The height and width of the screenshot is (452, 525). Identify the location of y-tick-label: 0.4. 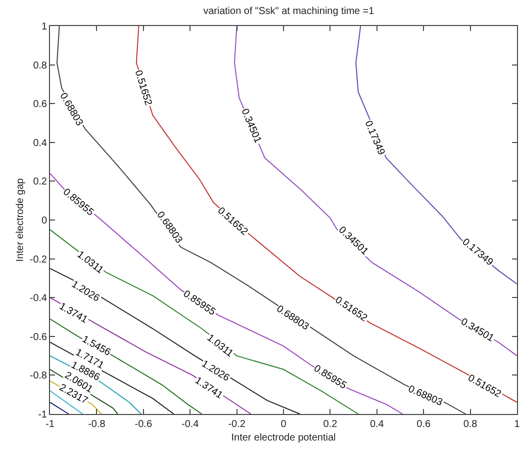
(40, 143).